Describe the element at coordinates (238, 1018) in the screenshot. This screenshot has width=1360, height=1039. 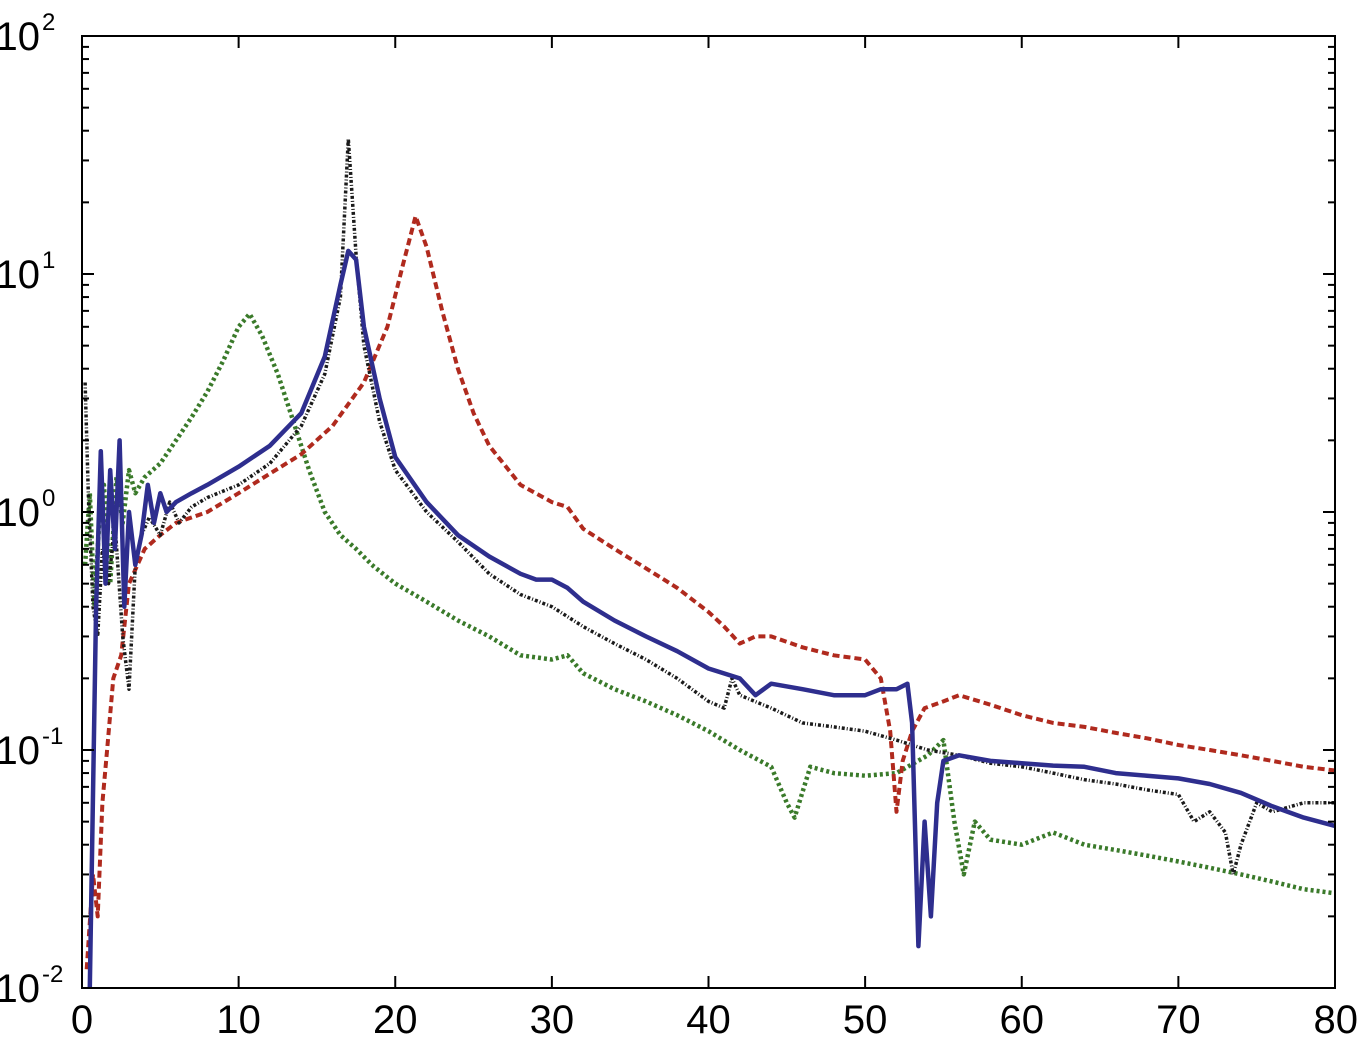
I see `x-tick-label: 10` at that location.